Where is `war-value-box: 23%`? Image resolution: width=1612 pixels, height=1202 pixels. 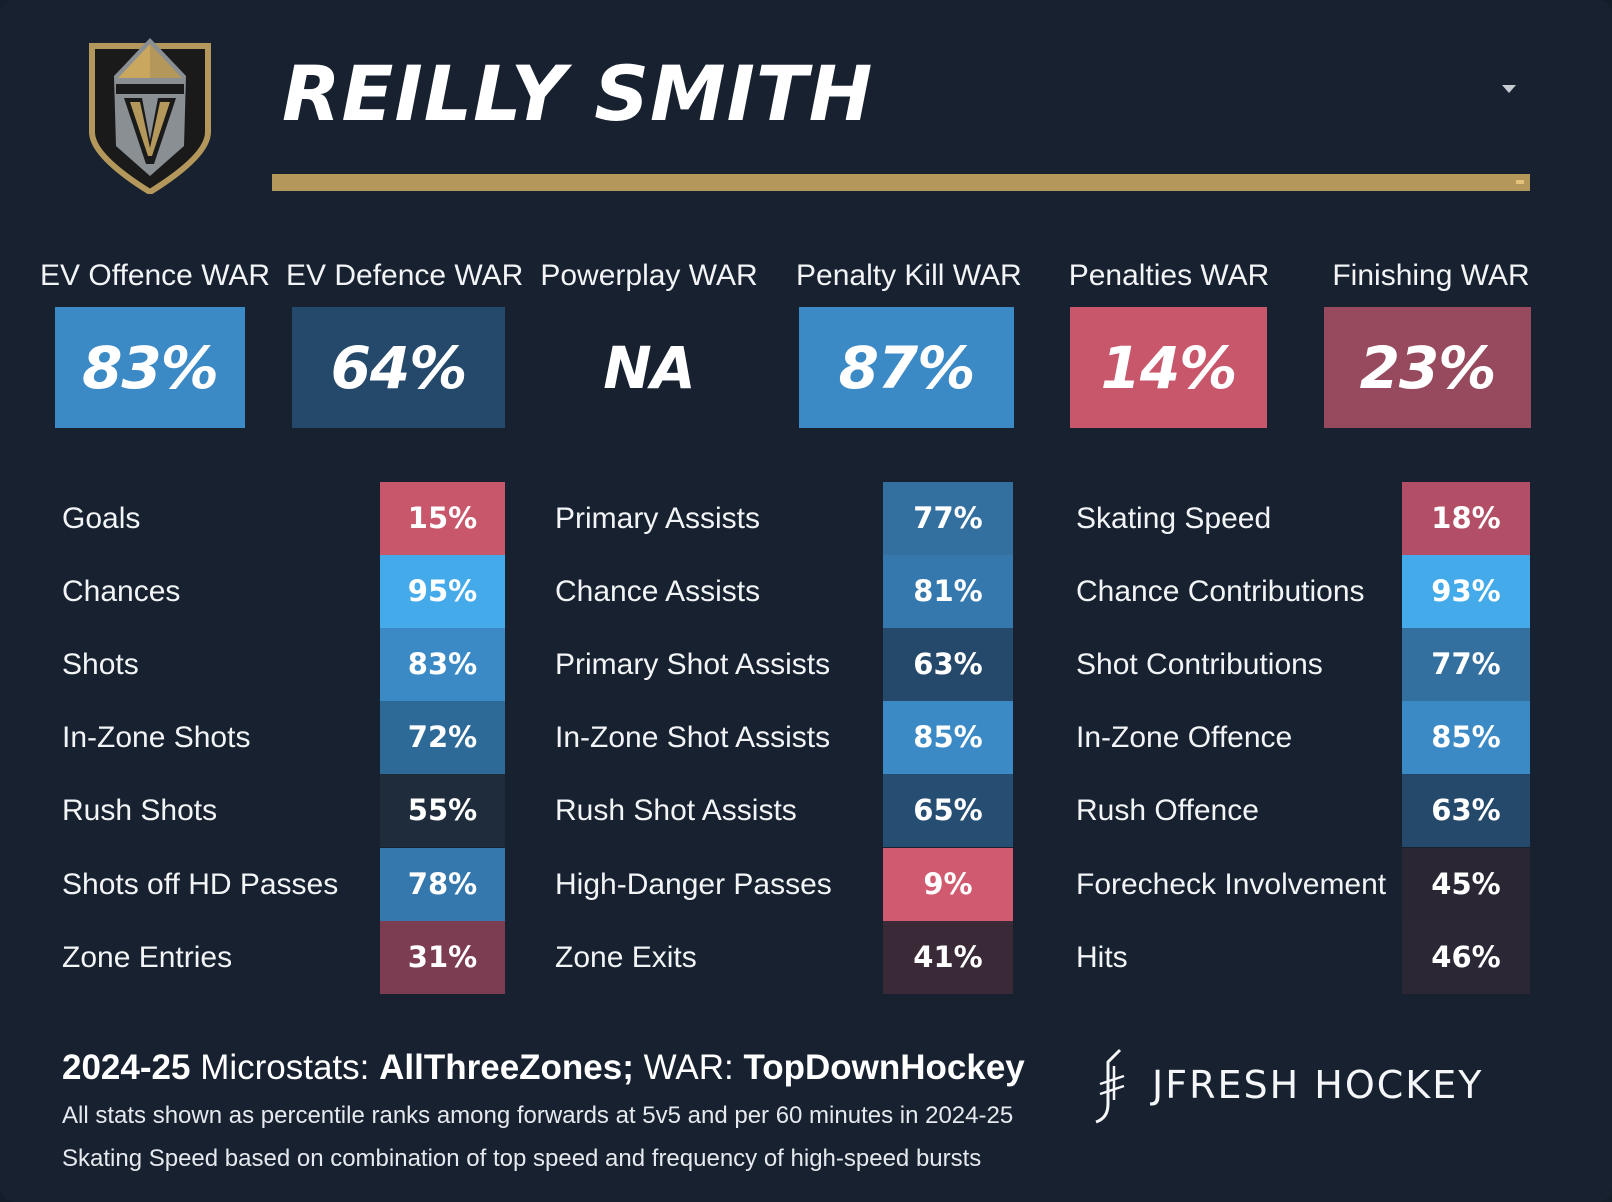
war-value-box: 23% is located at coordinates (1427, 367).